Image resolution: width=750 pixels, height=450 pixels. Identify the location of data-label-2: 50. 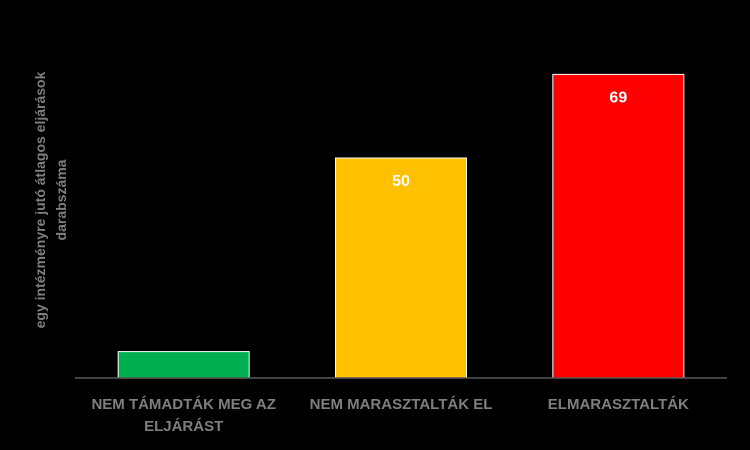
(401, 181).